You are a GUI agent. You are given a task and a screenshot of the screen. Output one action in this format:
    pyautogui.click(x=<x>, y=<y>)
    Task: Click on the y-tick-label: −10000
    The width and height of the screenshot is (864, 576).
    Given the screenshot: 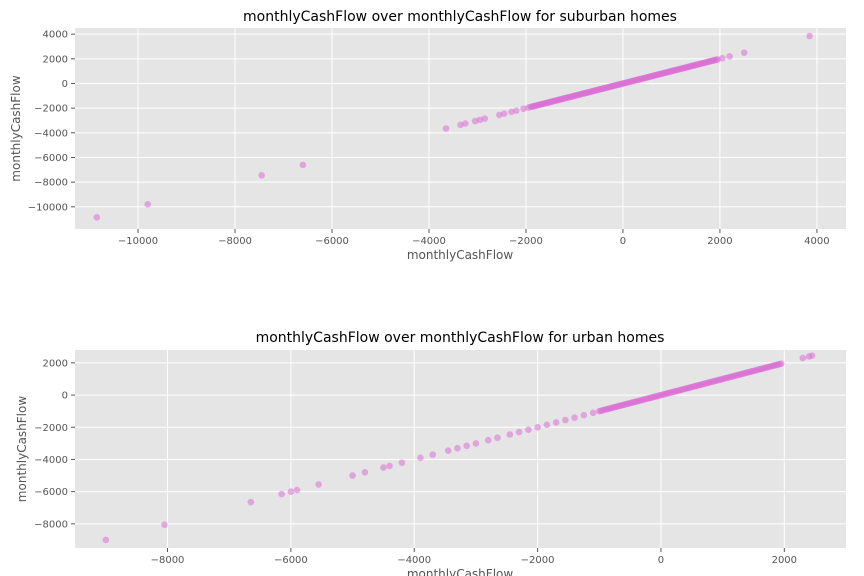 What is the action you would take?
    pyautogui.click(x=48, y=207)
    